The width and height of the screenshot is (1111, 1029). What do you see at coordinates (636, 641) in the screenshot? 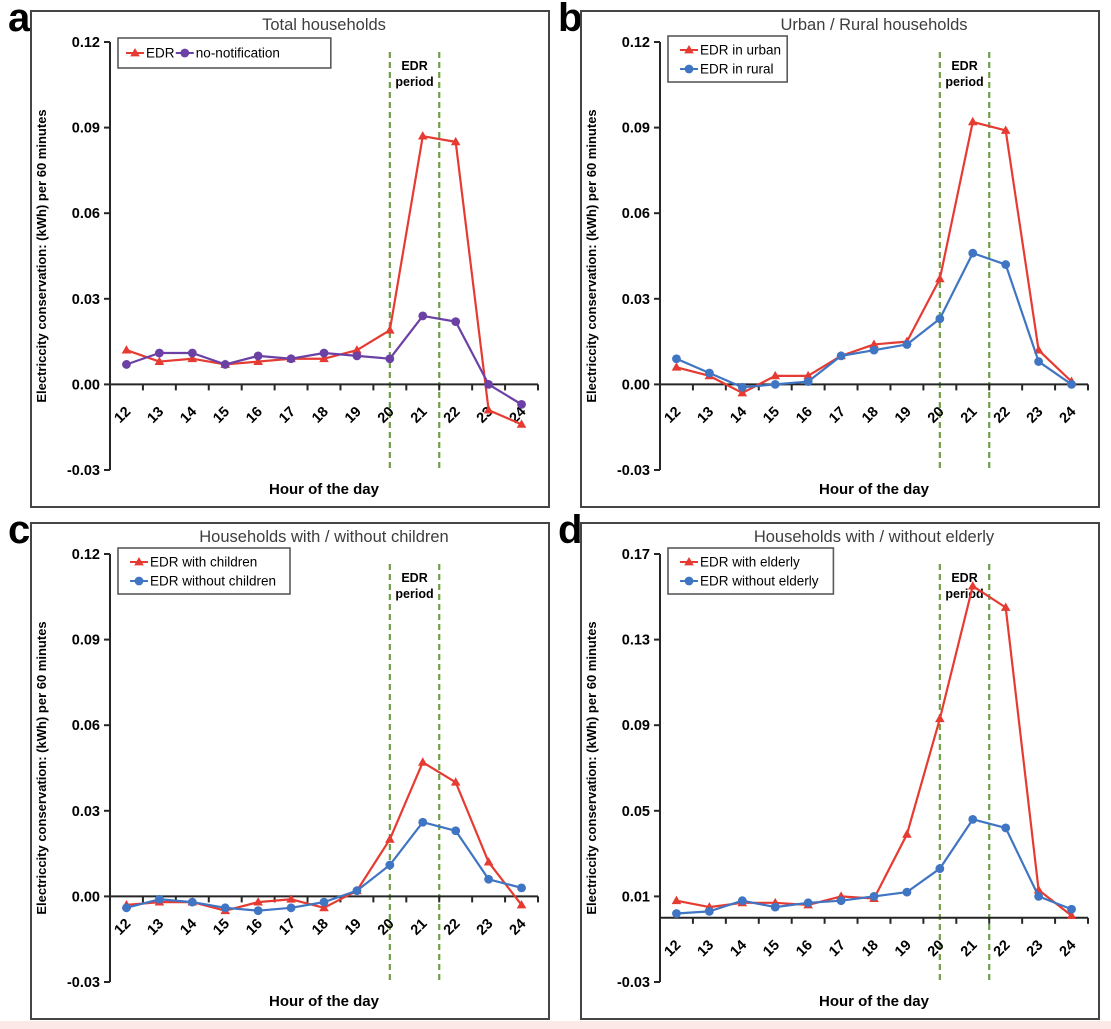
I see `y-tick-label: 0.13` at bounding box center [636, 641].